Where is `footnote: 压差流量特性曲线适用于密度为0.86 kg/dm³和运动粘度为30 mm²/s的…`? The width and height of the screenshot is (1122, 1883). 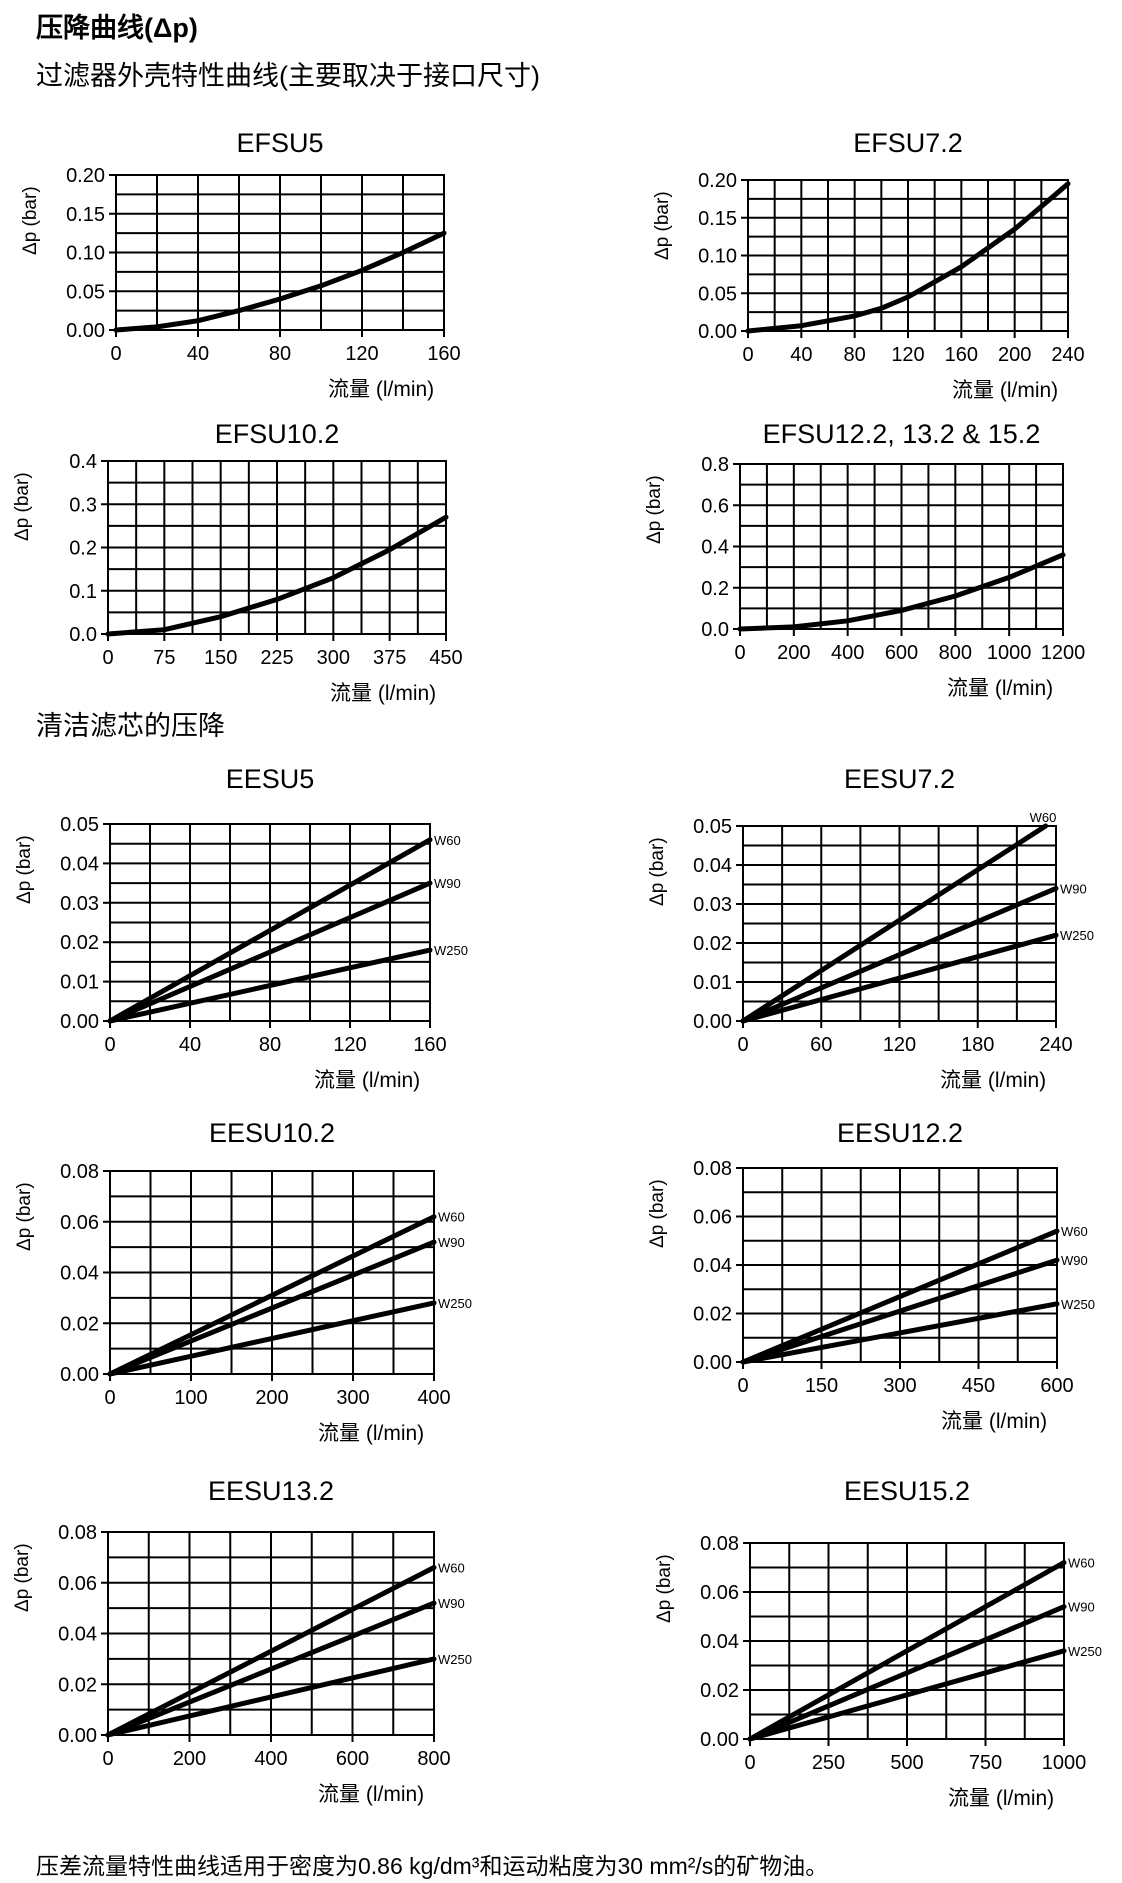
footnote: 压差流量特性曲线适用于密度为0.86 kg/dm³和运动粘度为30 mm²/s的… is located at coordinates (432, 1866).